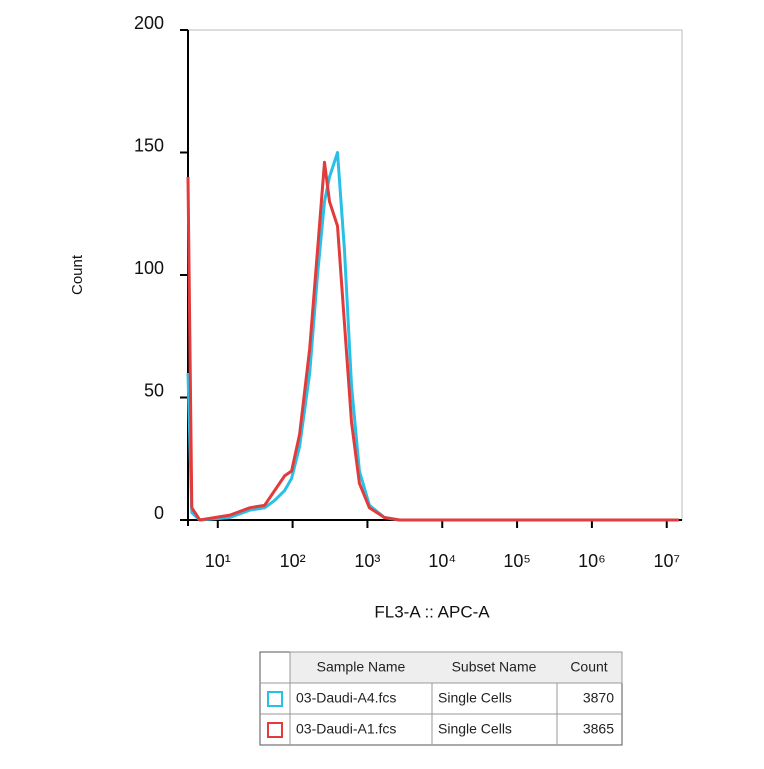  Describe the element at coordinates (432, 611) in the screenshot. I see `x-axis-label: FL3-A :: APC-A` at that location.